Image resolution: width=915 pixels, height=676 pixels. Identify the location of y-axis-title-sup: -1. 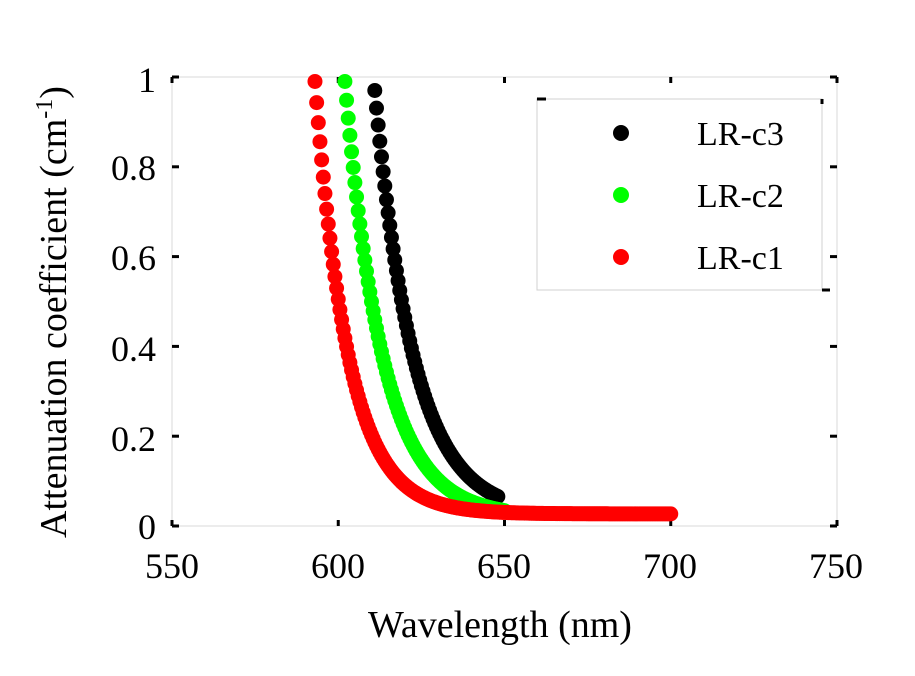
(45, 109).